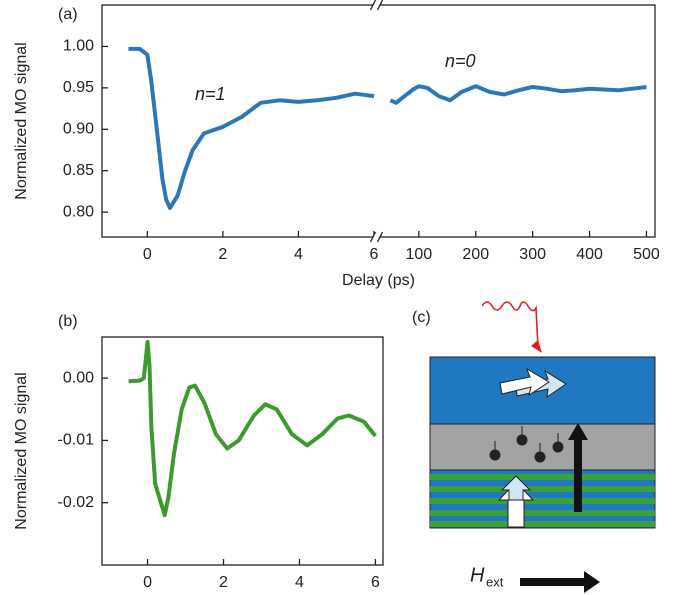 This screenshot has width=675, height=595. What do you see at coordinates (78, 211) in the screenshot?
I see `y-tick-label: 0.80` at bounding box center [78, 211].